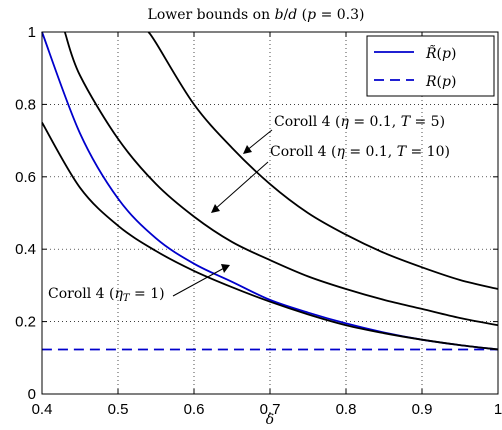  I want to click on x-tick-label: 0.7, so click(270, 409).